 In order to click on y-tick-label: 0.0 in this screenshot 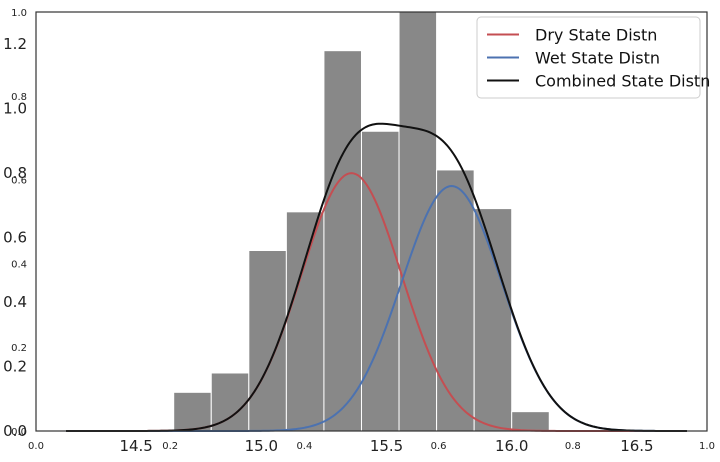, I will do `click(15, 431)`.